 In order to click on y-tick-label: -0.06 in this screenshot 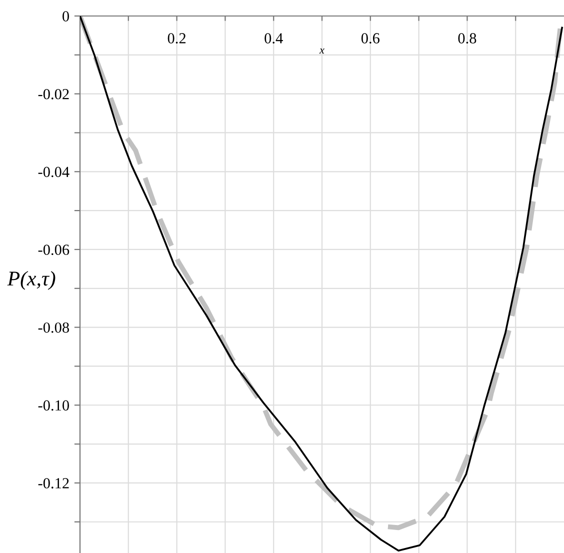, I will do `click(54, 249)`.